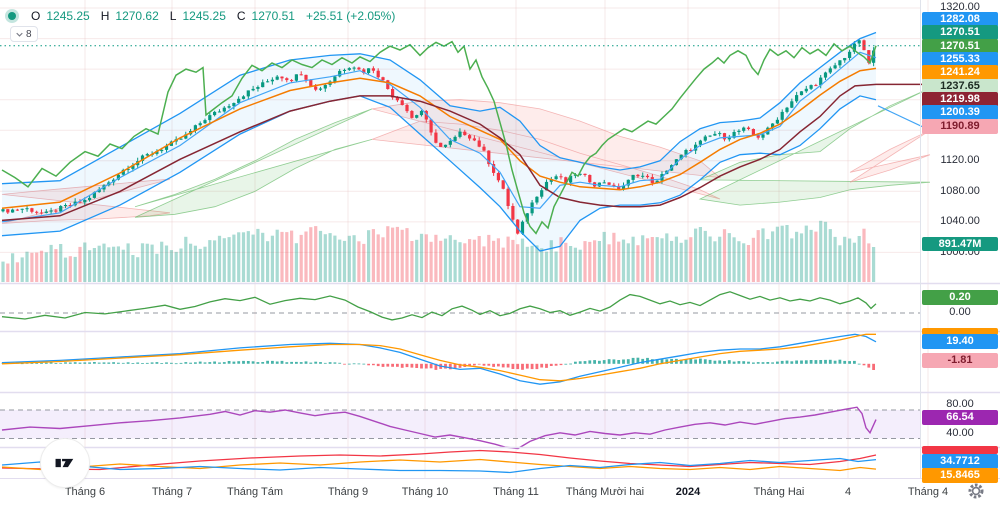 The height and width of the screenshot is (508, 1000). I want to click on time-axis-label: Tháng 7, so click(172, 492).